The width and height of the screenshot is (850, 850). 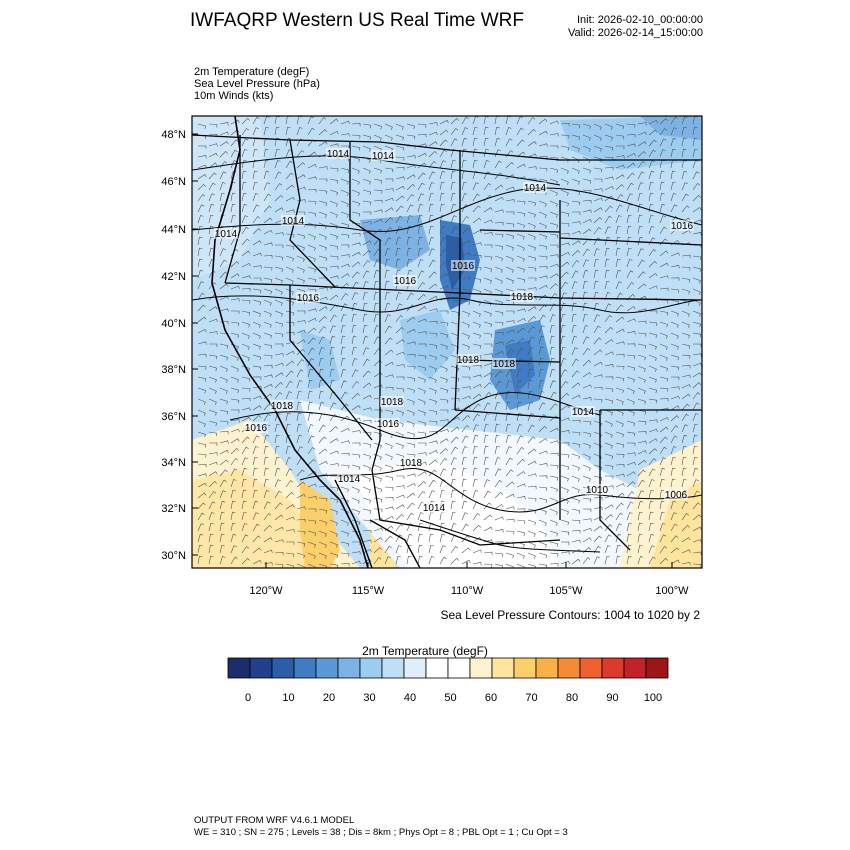 What do you see at coordinates (338, 154) in the screenshot?
I see `isobar-label: 1014` at bounding box center [338, 154].